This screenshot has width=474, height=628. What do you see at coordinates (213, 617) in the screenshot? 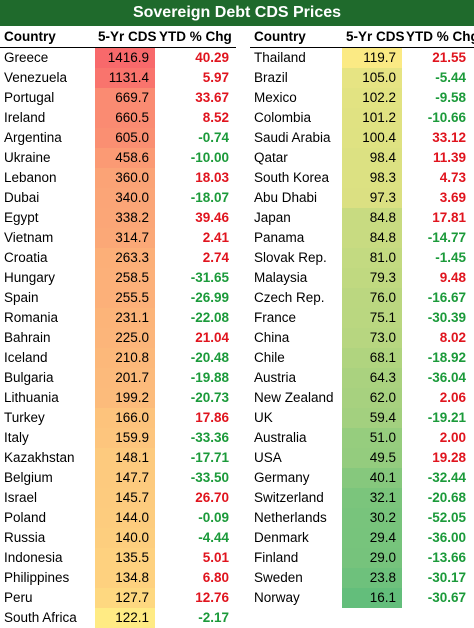
I see `ytd-change-cell: -2.17` at bounding box center [213, 617].